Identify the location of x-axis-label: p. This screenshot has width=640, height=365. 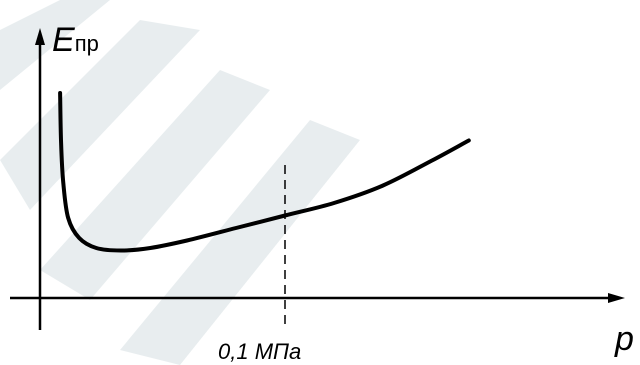
(624, 339).